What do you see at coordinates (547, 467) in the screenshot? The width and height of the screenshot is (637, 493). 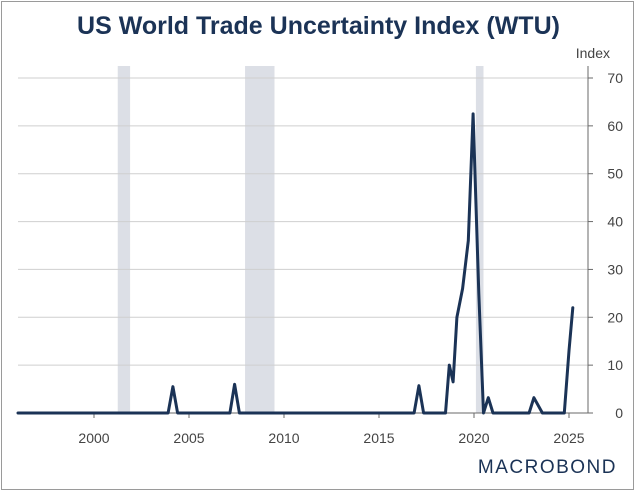 I see `brand-logo: MACROBOND` at bounding box center [547, 467].